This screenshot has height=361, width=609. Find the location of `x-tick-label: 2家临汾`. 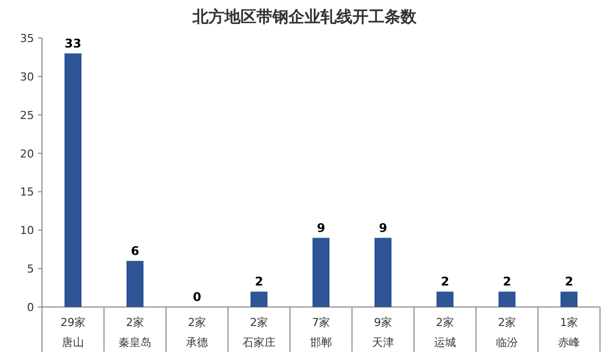

x-tick-label: 2家临汾 is located at coordinates (507, 332).